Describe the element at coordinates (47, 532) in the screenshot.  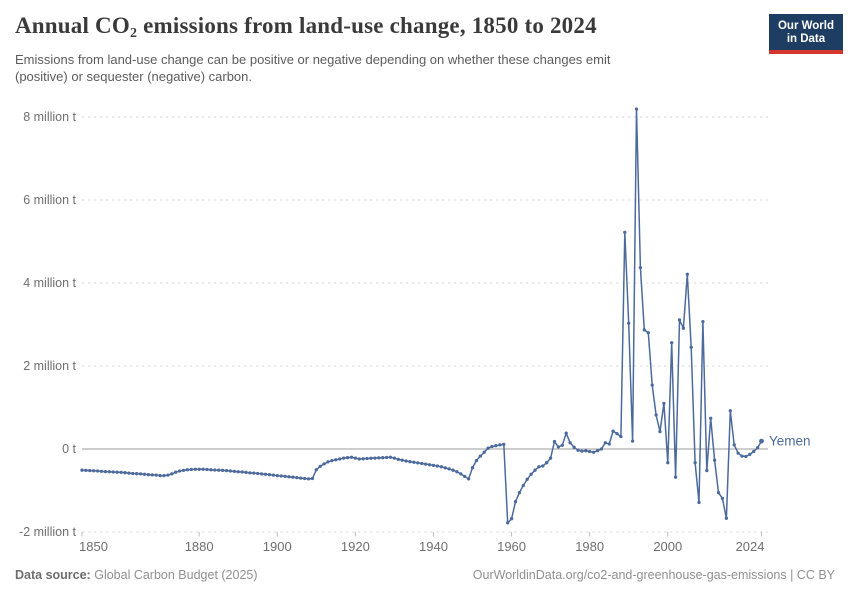
I see `y-tick-label: -2 million t` at that location.